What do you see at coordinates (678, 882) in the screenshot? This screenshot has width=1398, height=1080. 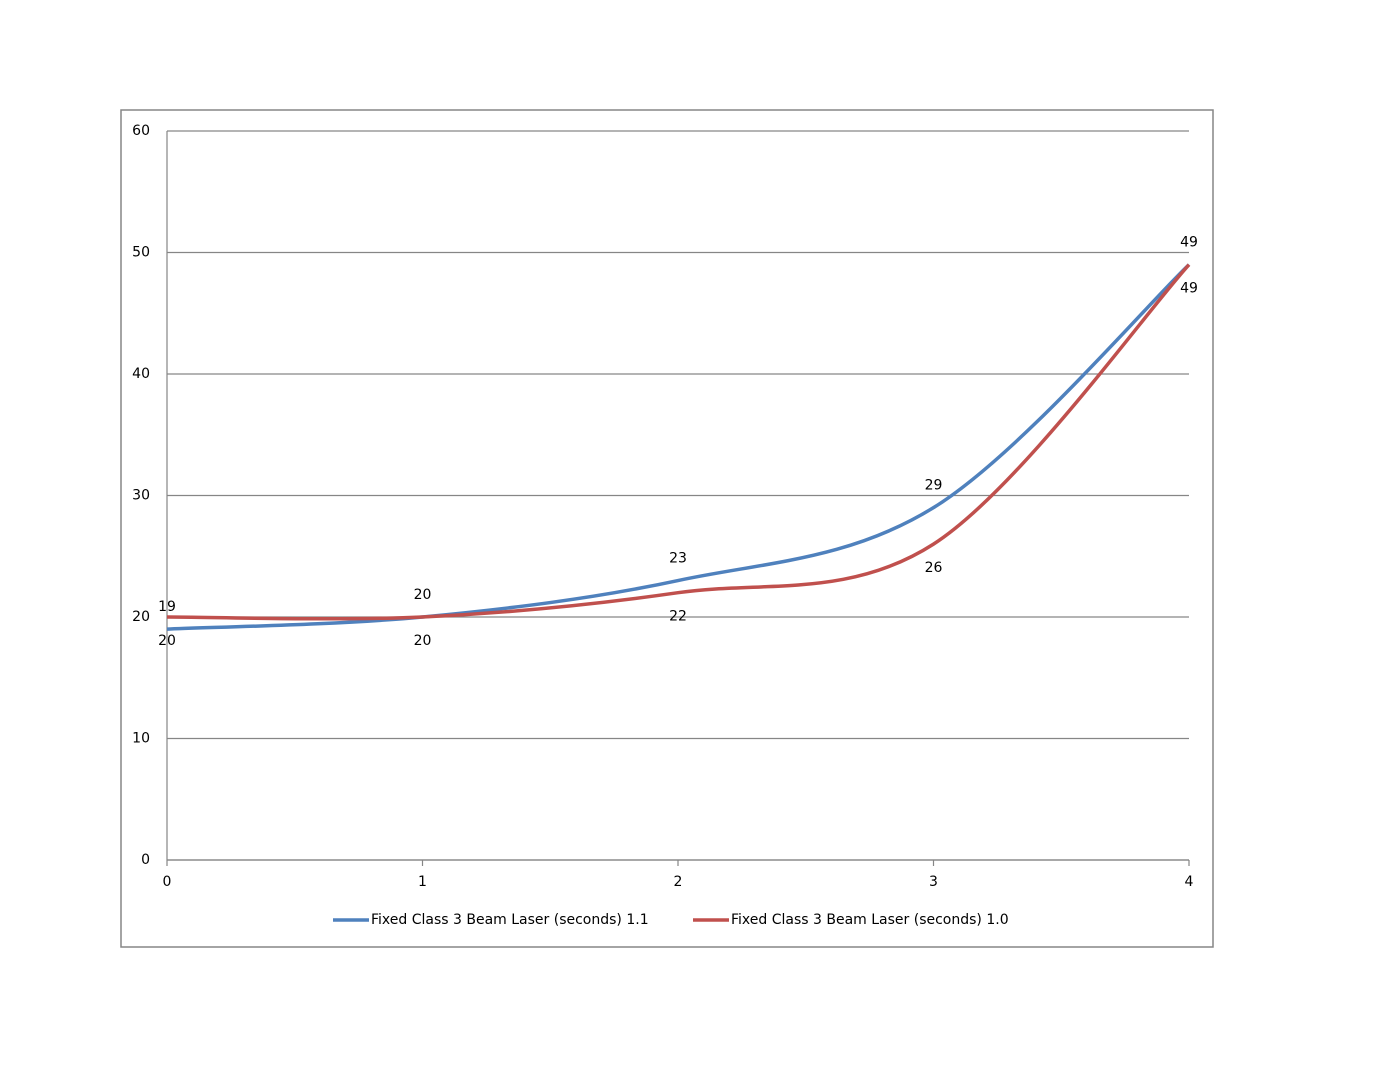 I see `x-tick-label: 2` at bounding box center [678, 882].